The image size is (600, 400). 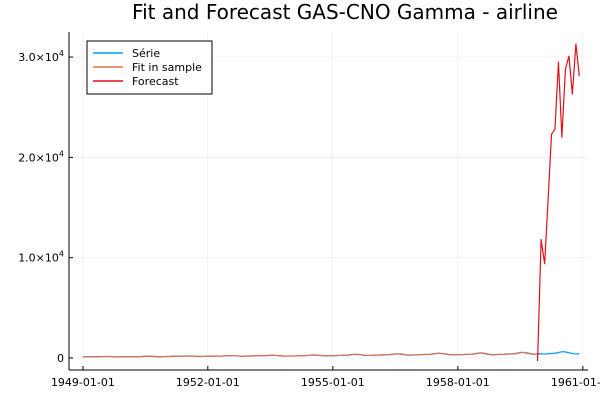 I want to click on series-line-forecast, so click(x=558, y=202).